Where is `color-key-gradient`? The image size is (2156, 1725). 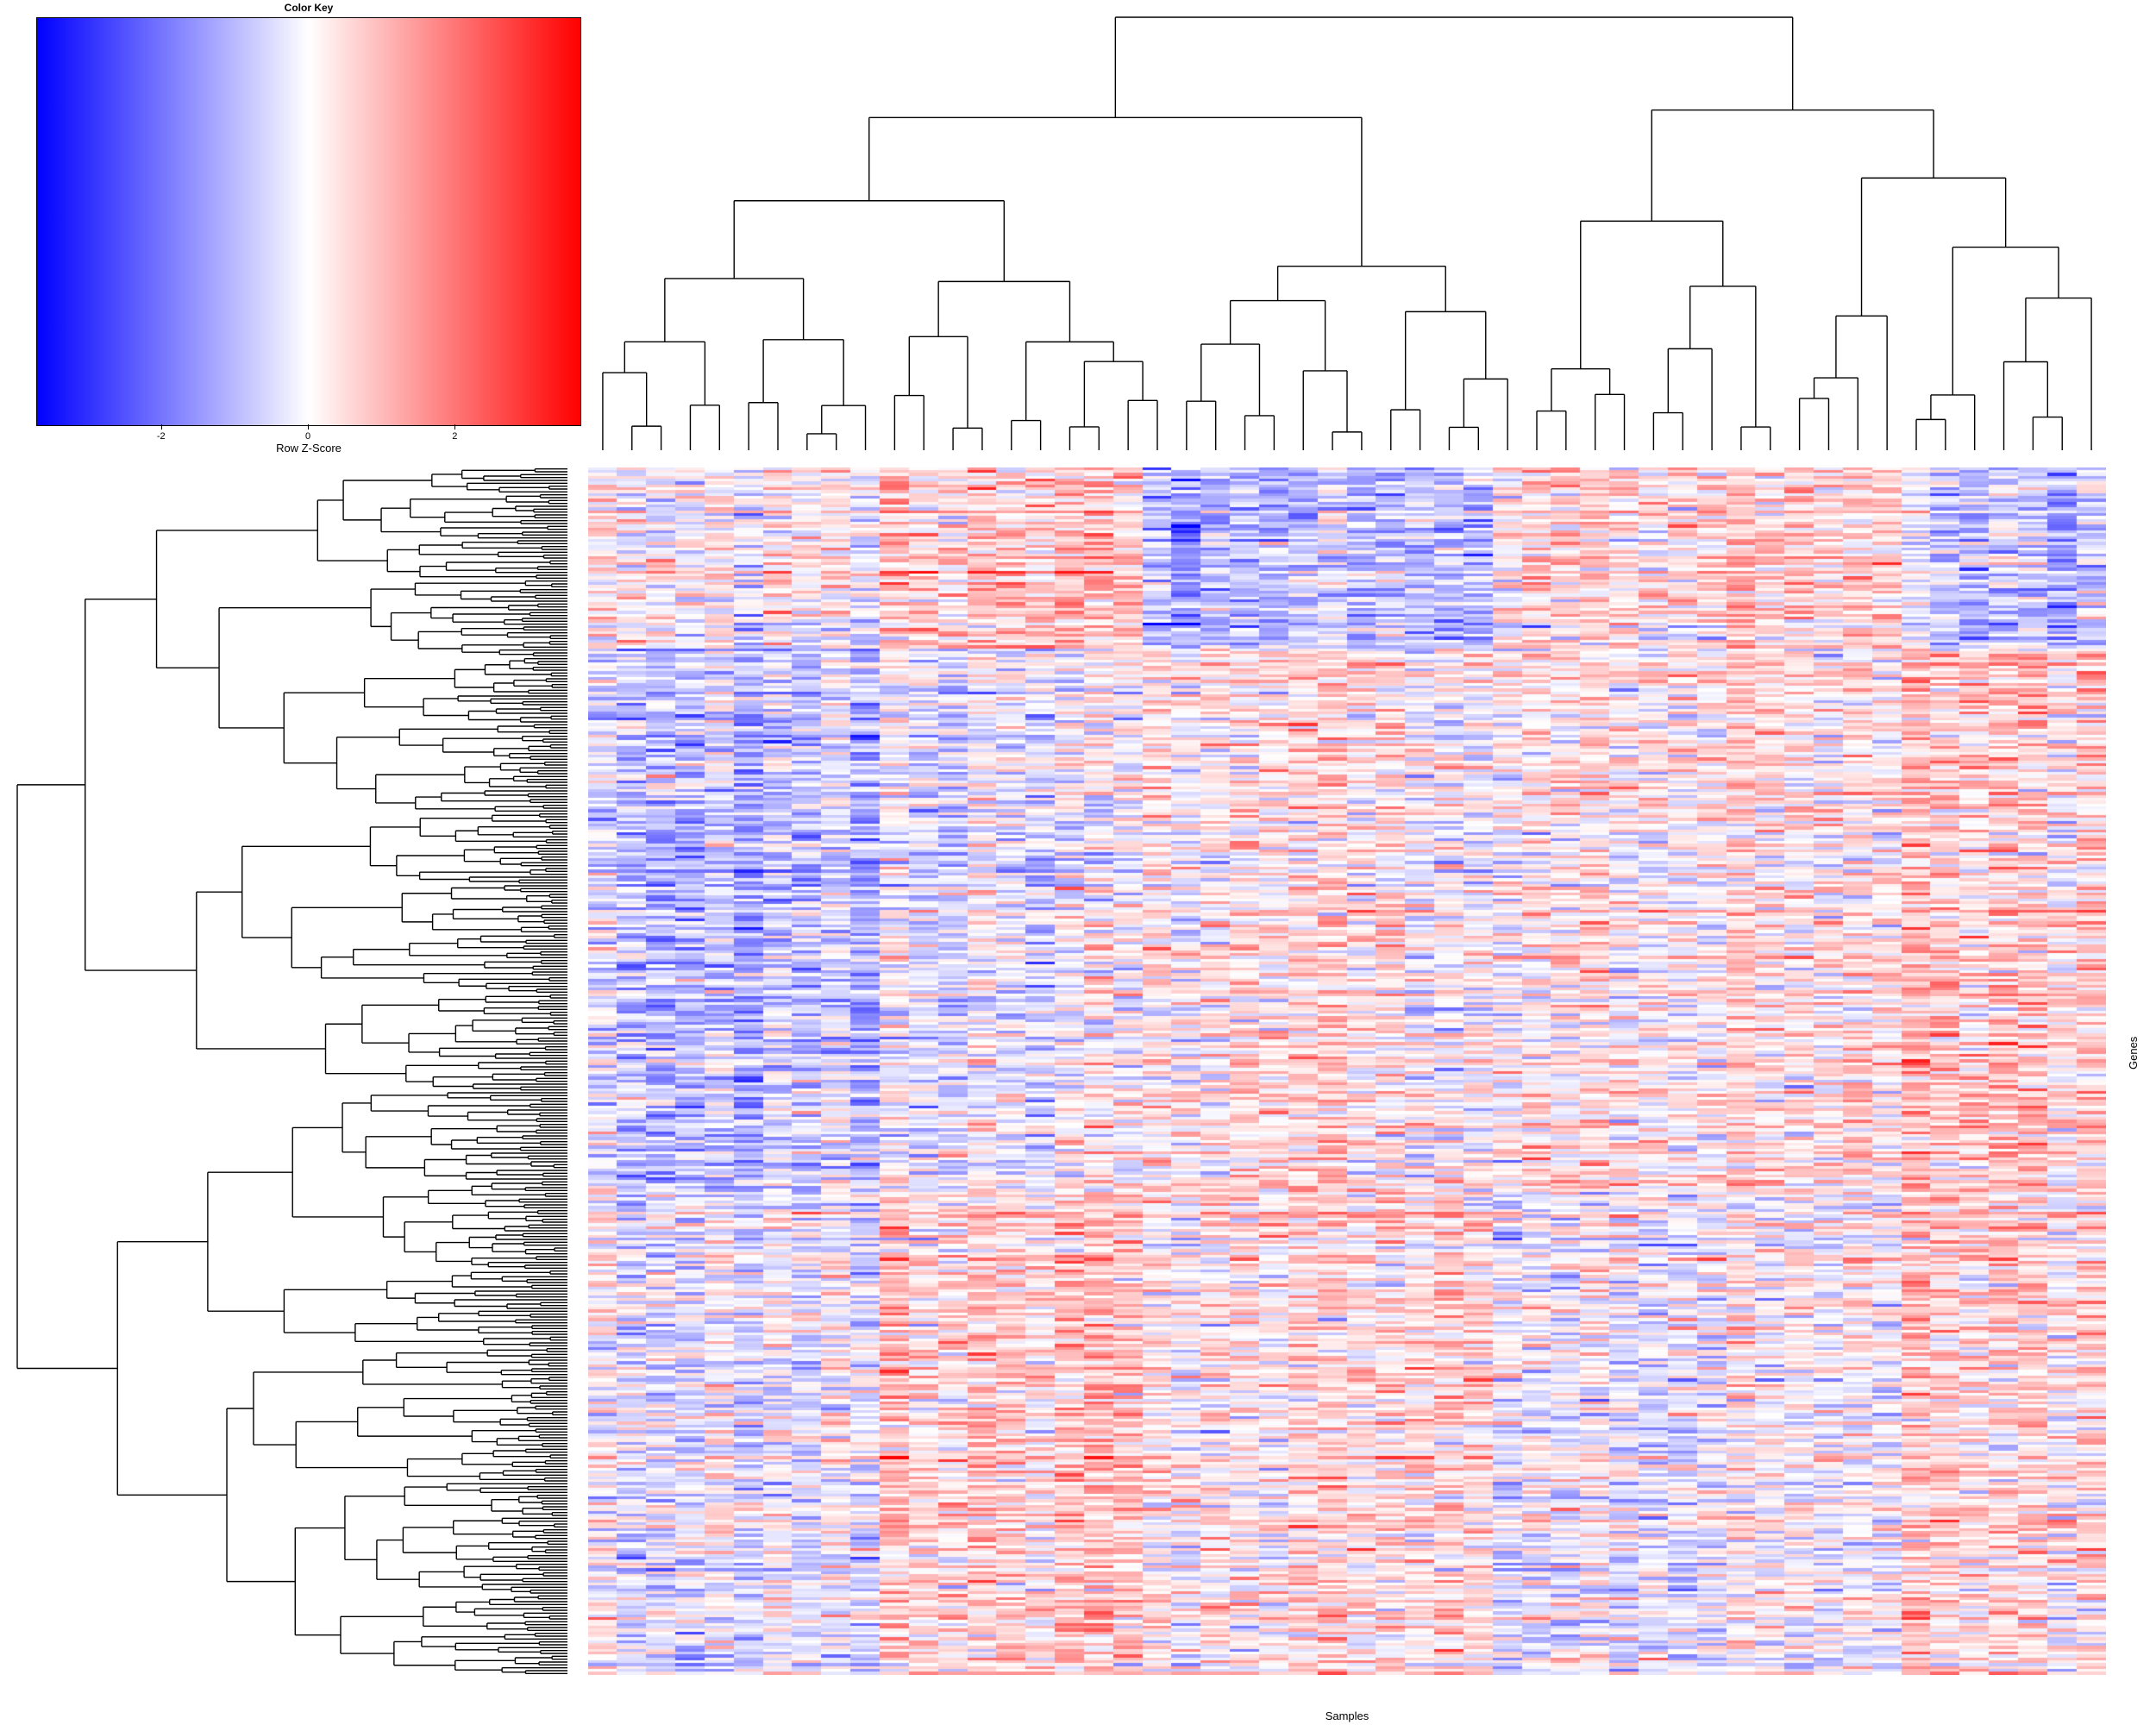
color-key-gradient is located at coordinates (308, 222).